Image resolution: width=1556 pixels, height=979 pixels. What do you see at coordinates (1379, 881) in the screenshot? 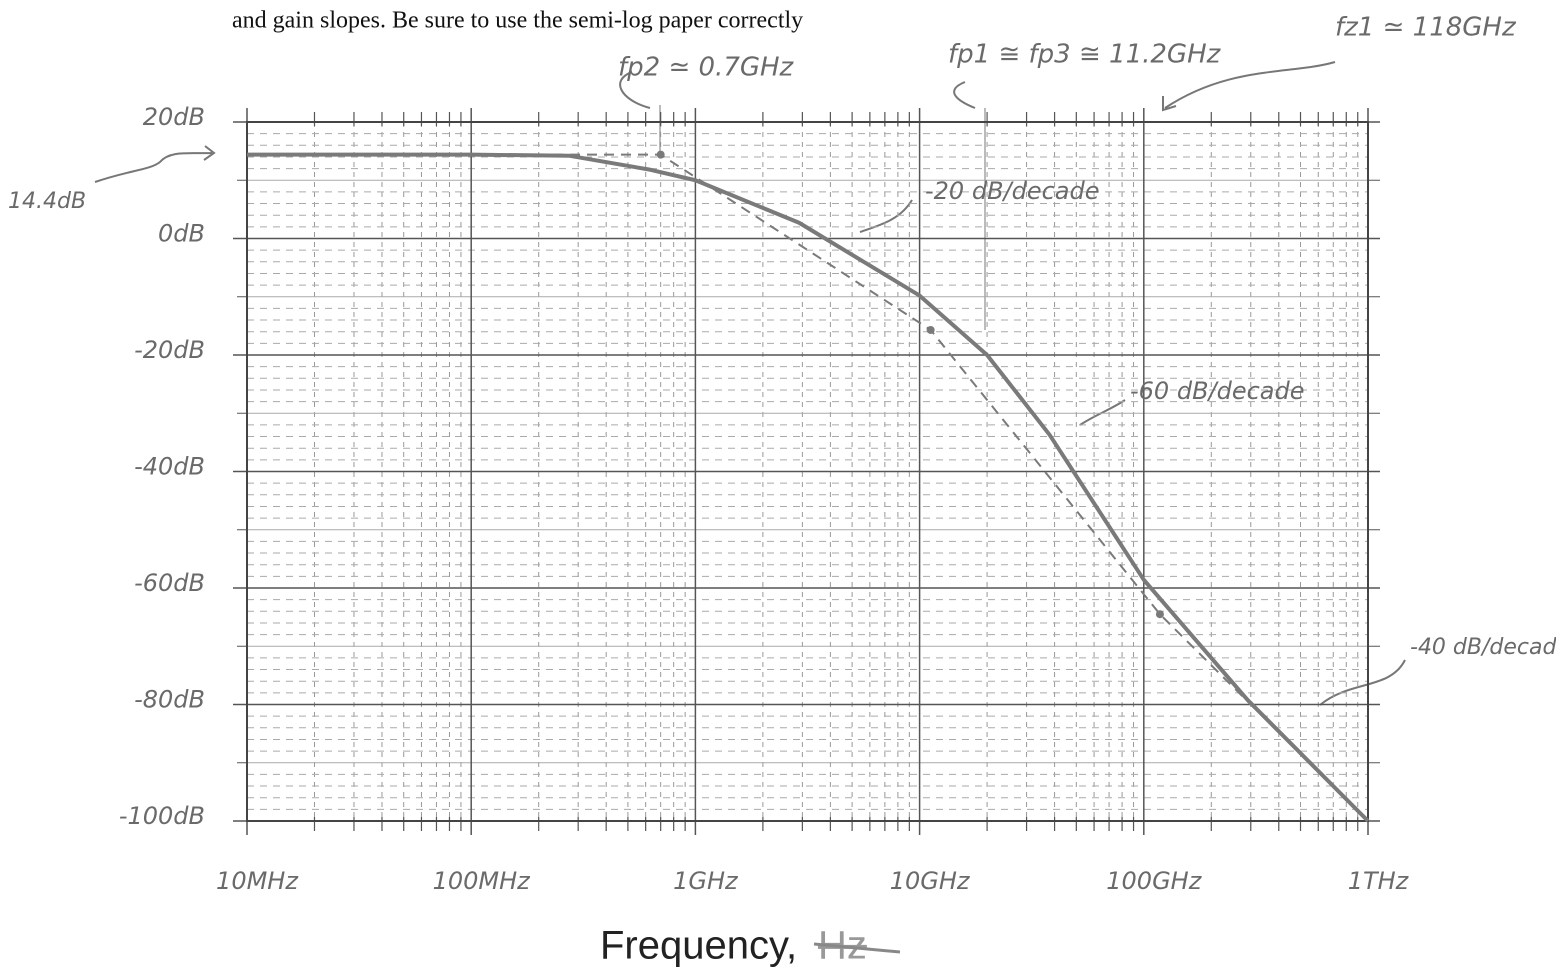
I see `x-tick-label: 1THz` at bounding box center [1379, 881].